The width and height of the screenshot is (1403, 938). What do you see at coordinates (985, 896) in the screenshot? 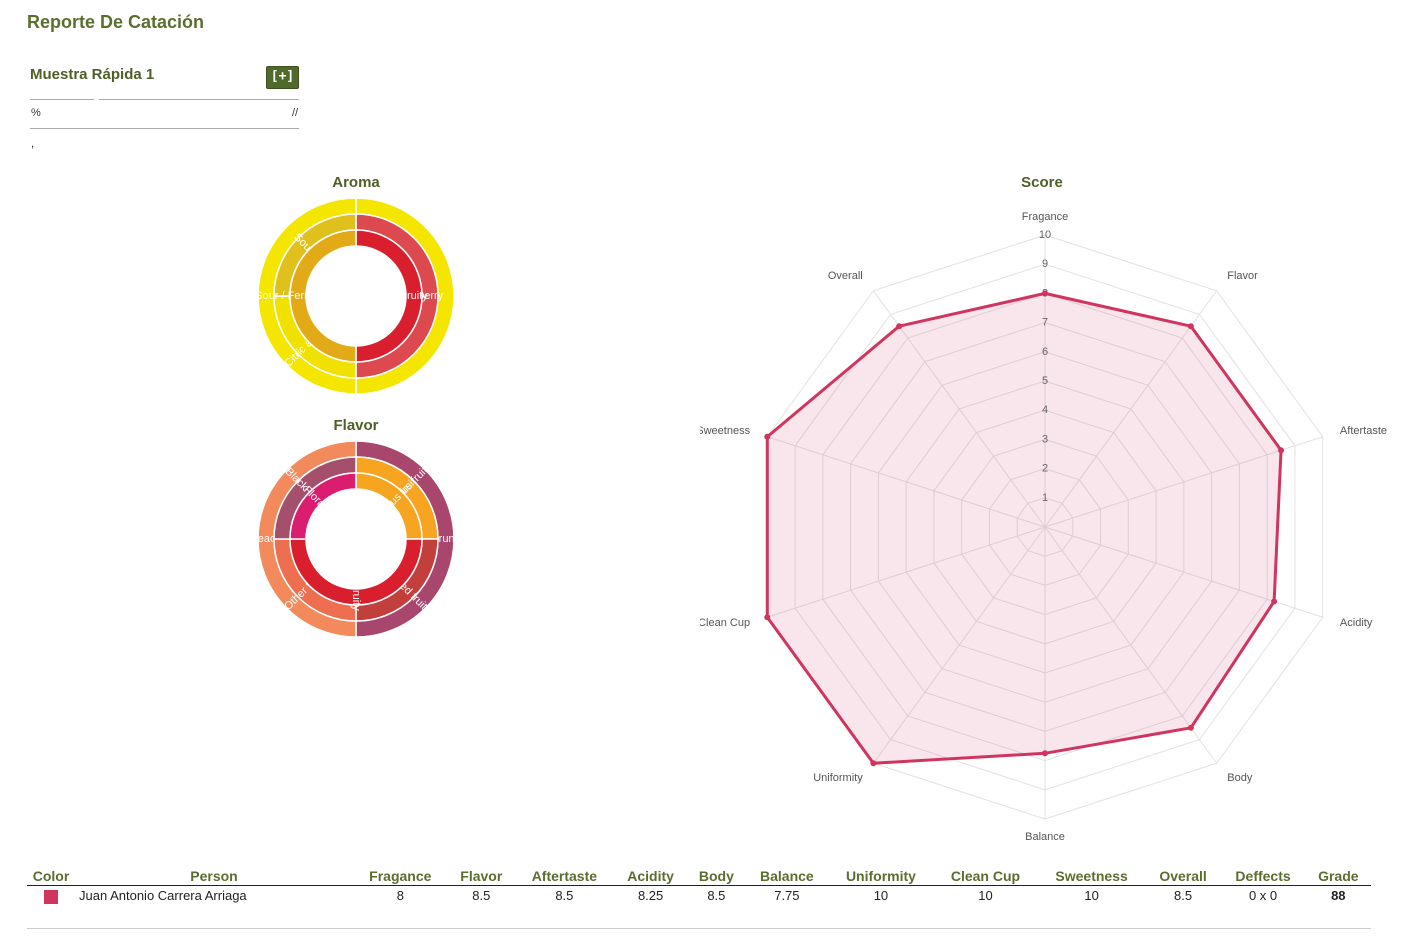
I see `row-clean-cup: 10` at bounding box center [985, 896].